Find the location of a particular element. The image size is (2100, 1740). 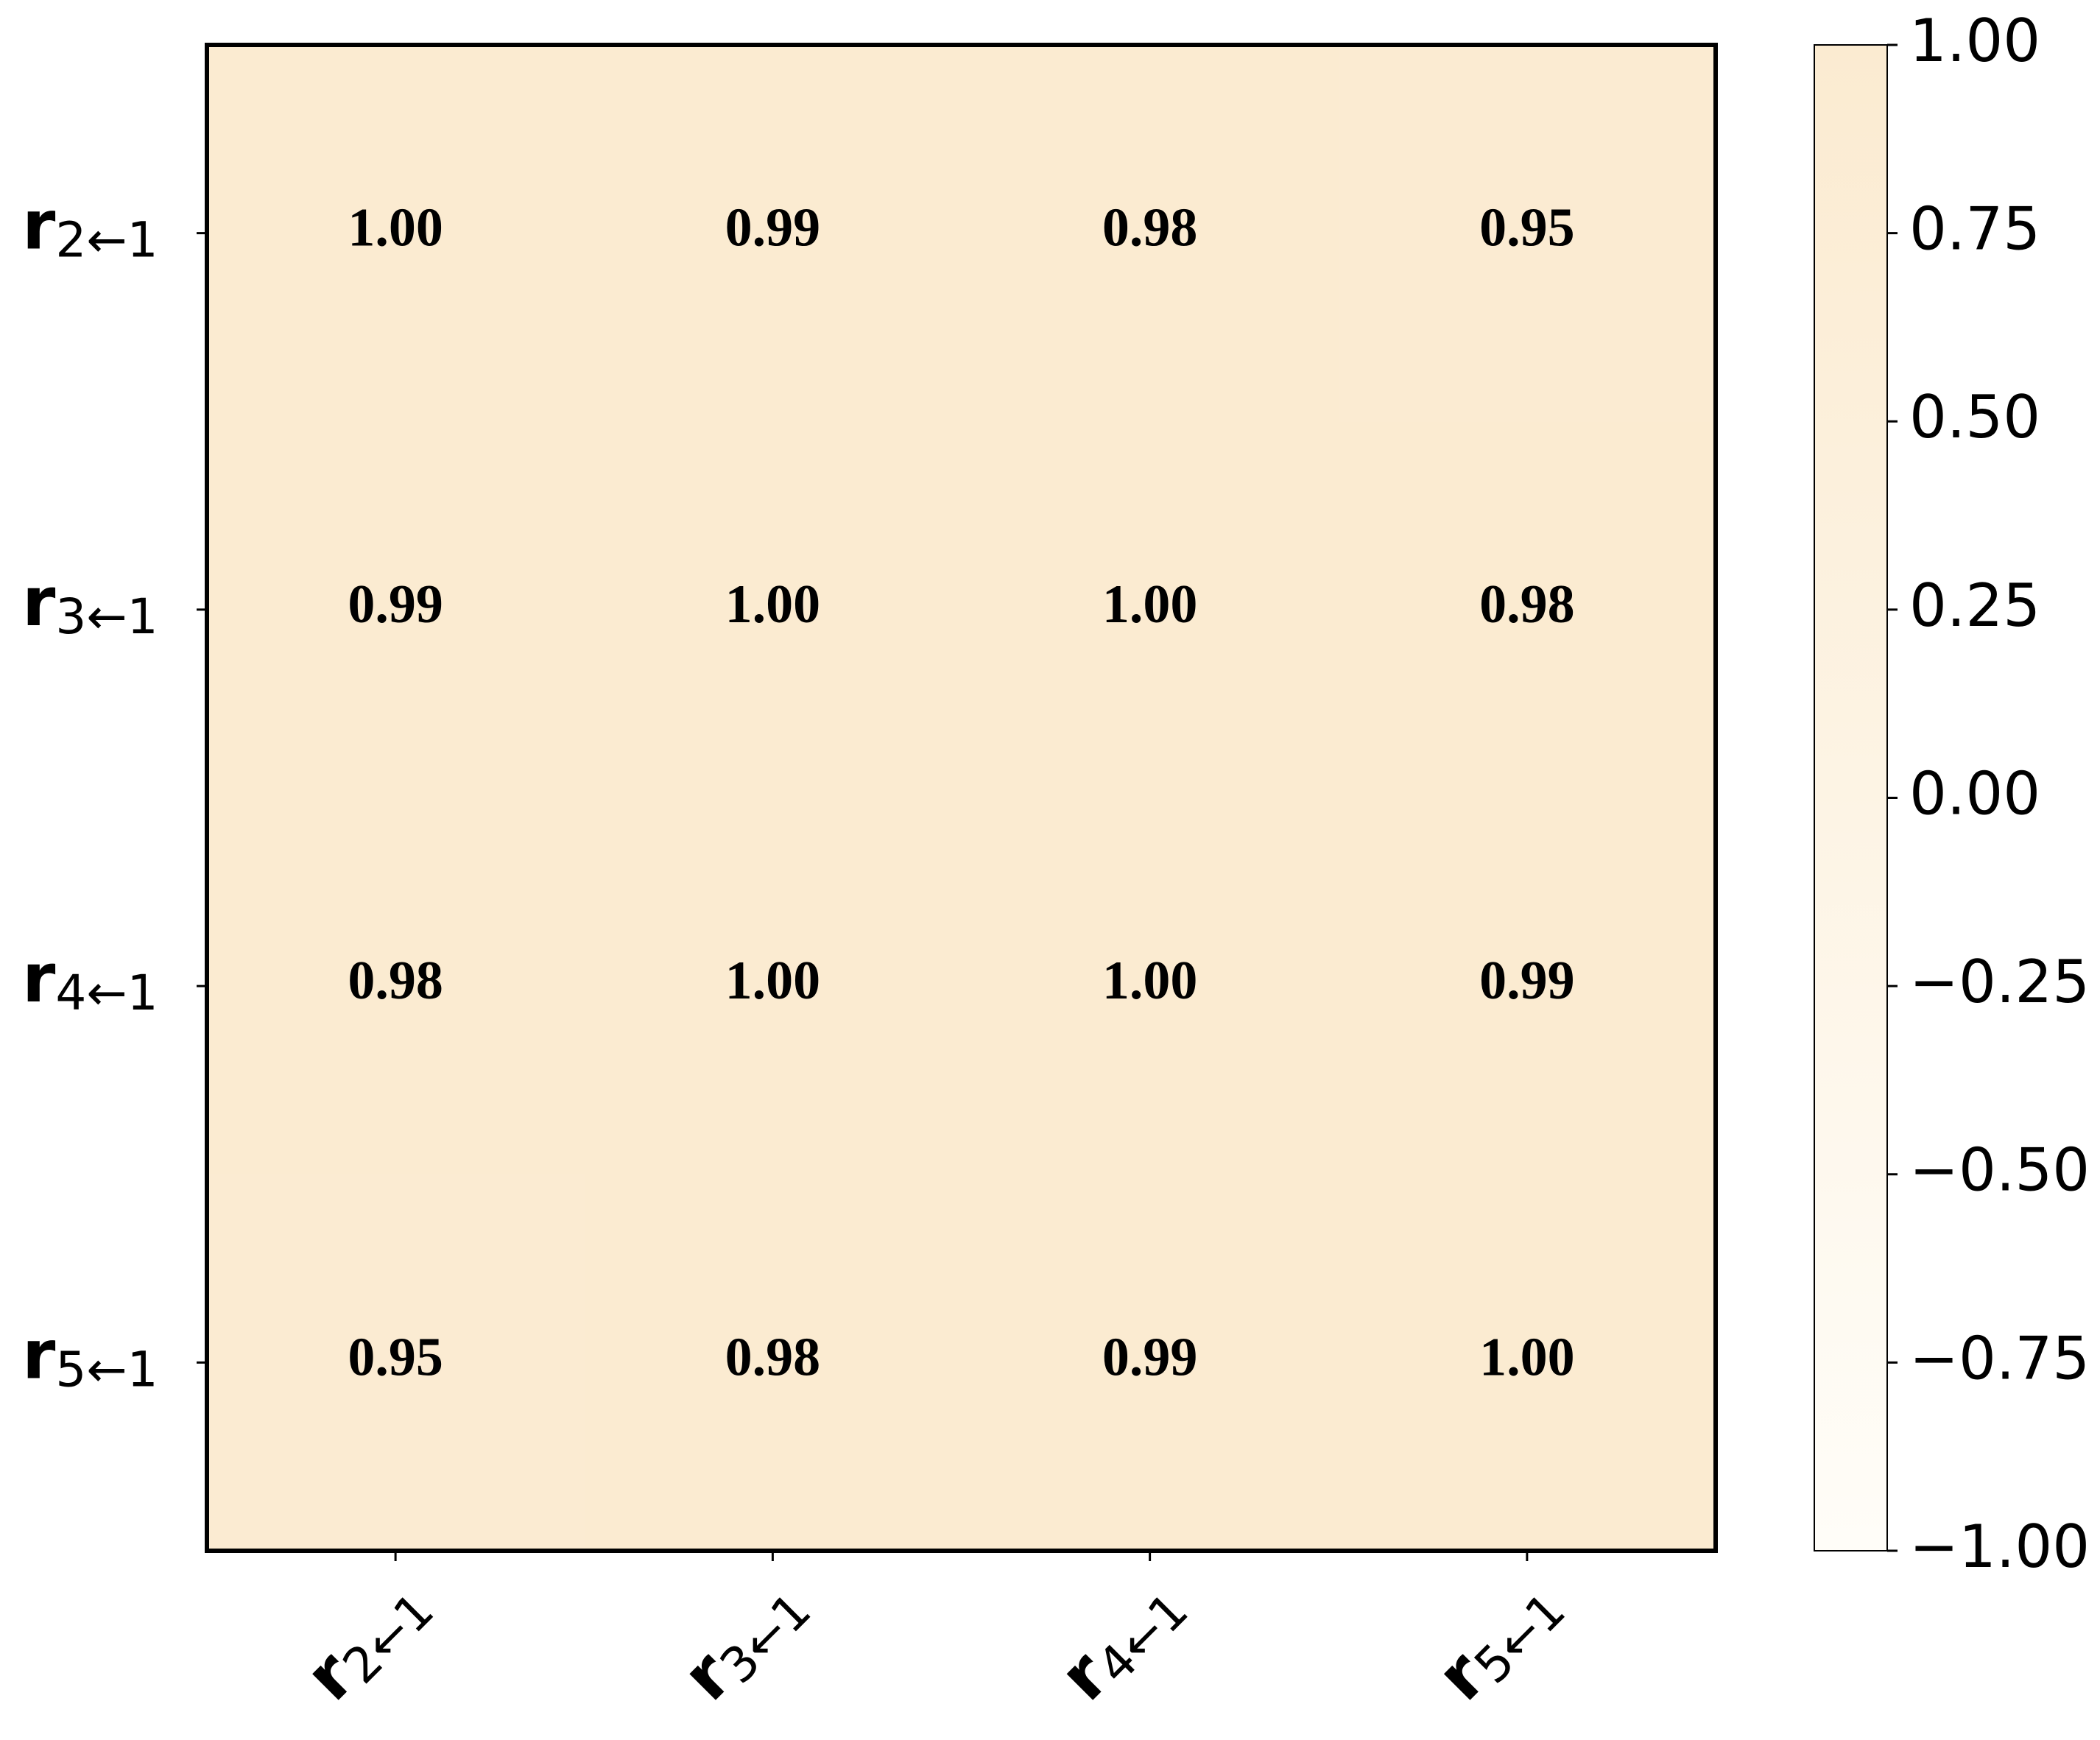

y-tick-label: r4←1 is located at coordinates (90, 981).